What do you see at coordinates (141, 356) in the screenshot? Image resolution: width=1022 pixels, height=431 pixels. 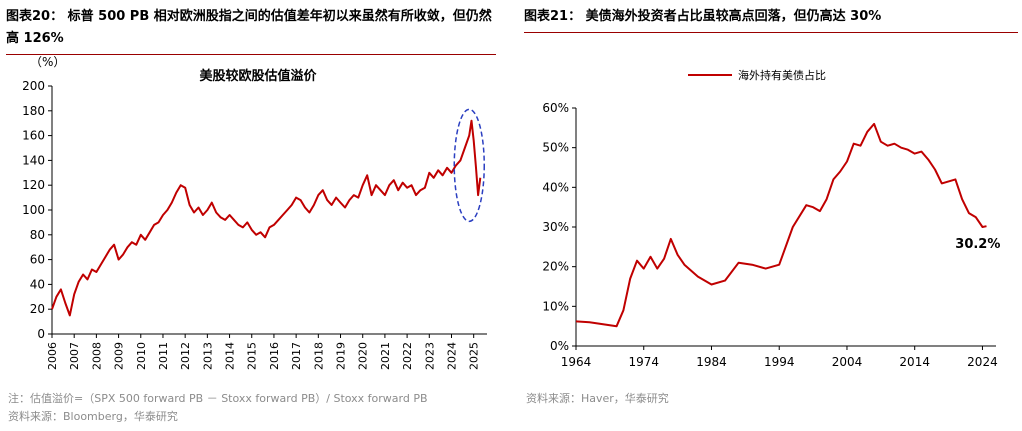 I see `left-x-tick-label: 2010` at bounding box center [141, 356].